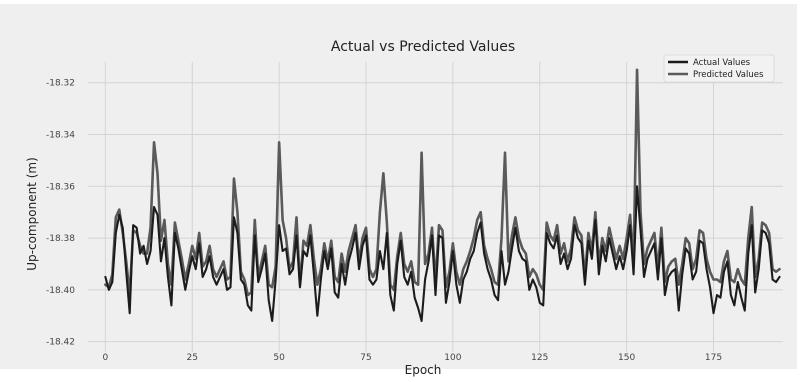  I want to click on y-tick-labels: -18.32 -18.34 -18.36 -18.38 -18.40 -18.42, so click(60, 213).